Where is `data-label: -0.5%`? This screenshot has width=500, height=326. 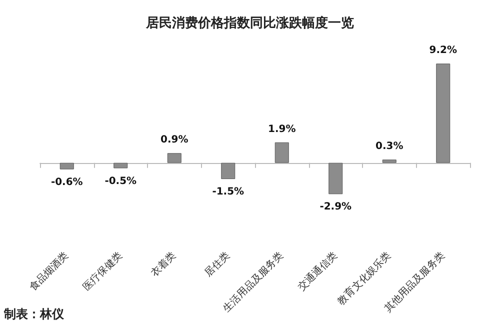 data-label: -0.5% is located at coordinates (120, 181).